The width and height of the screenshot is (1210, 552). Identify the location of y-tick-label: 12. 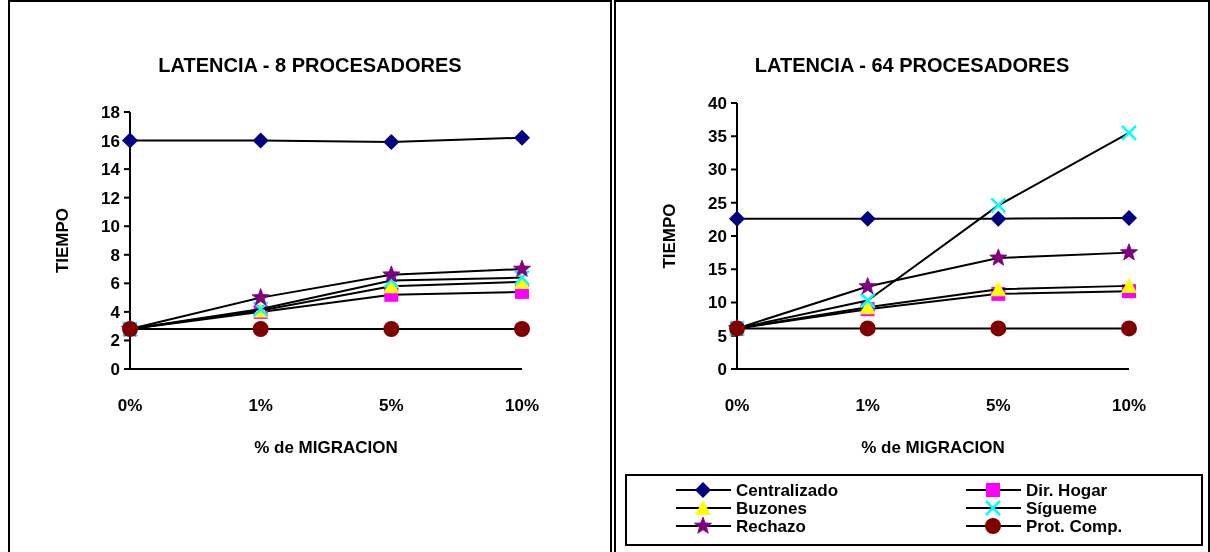
(110, 198).